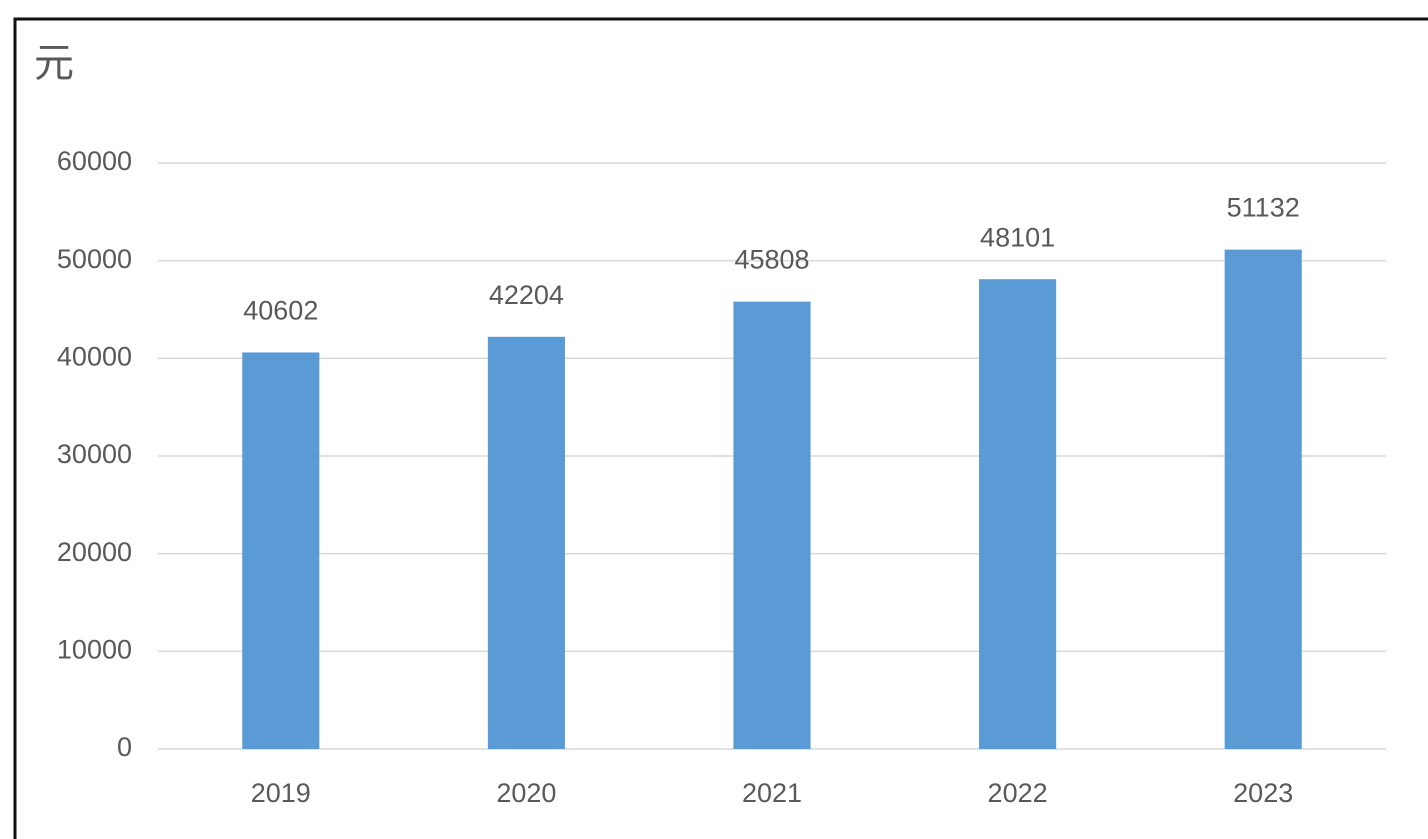  Describe the element at coordinates (124, 747) in the screenshot. I see `y-tick-label: 0` at that location.